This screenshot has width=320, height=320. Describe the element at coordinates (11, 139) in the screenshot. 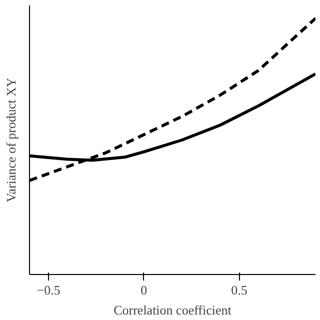

I see `y-axis-title: Variance of product XY` at that location.